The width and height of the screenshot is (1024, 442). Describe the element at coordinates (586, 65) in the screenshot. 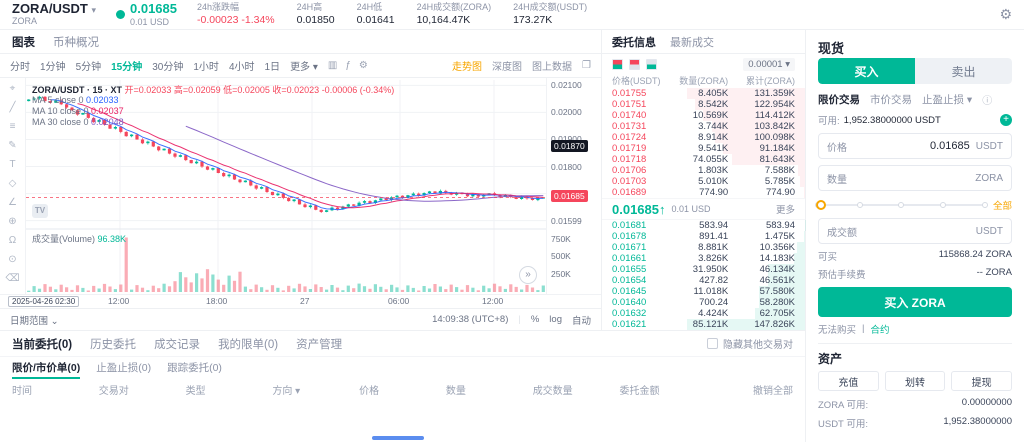

I see `fullscreen-icon: ❐` at that location.